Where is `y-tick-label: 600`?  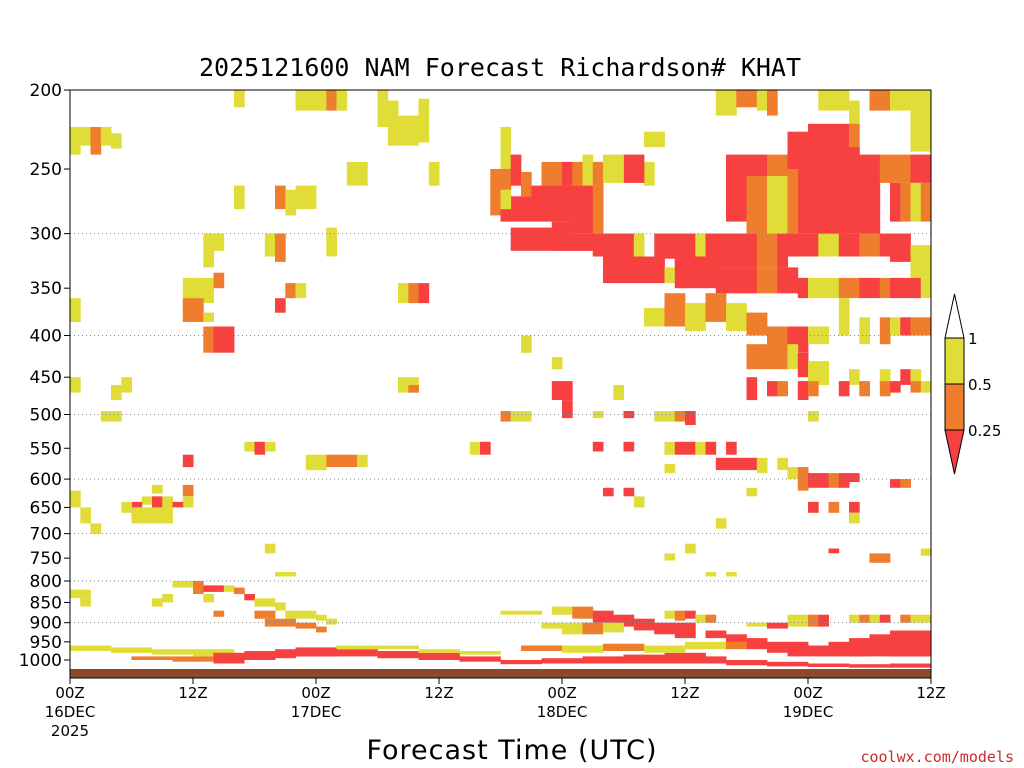
y-tick-label: 600 is located at coordinates (46, 480).